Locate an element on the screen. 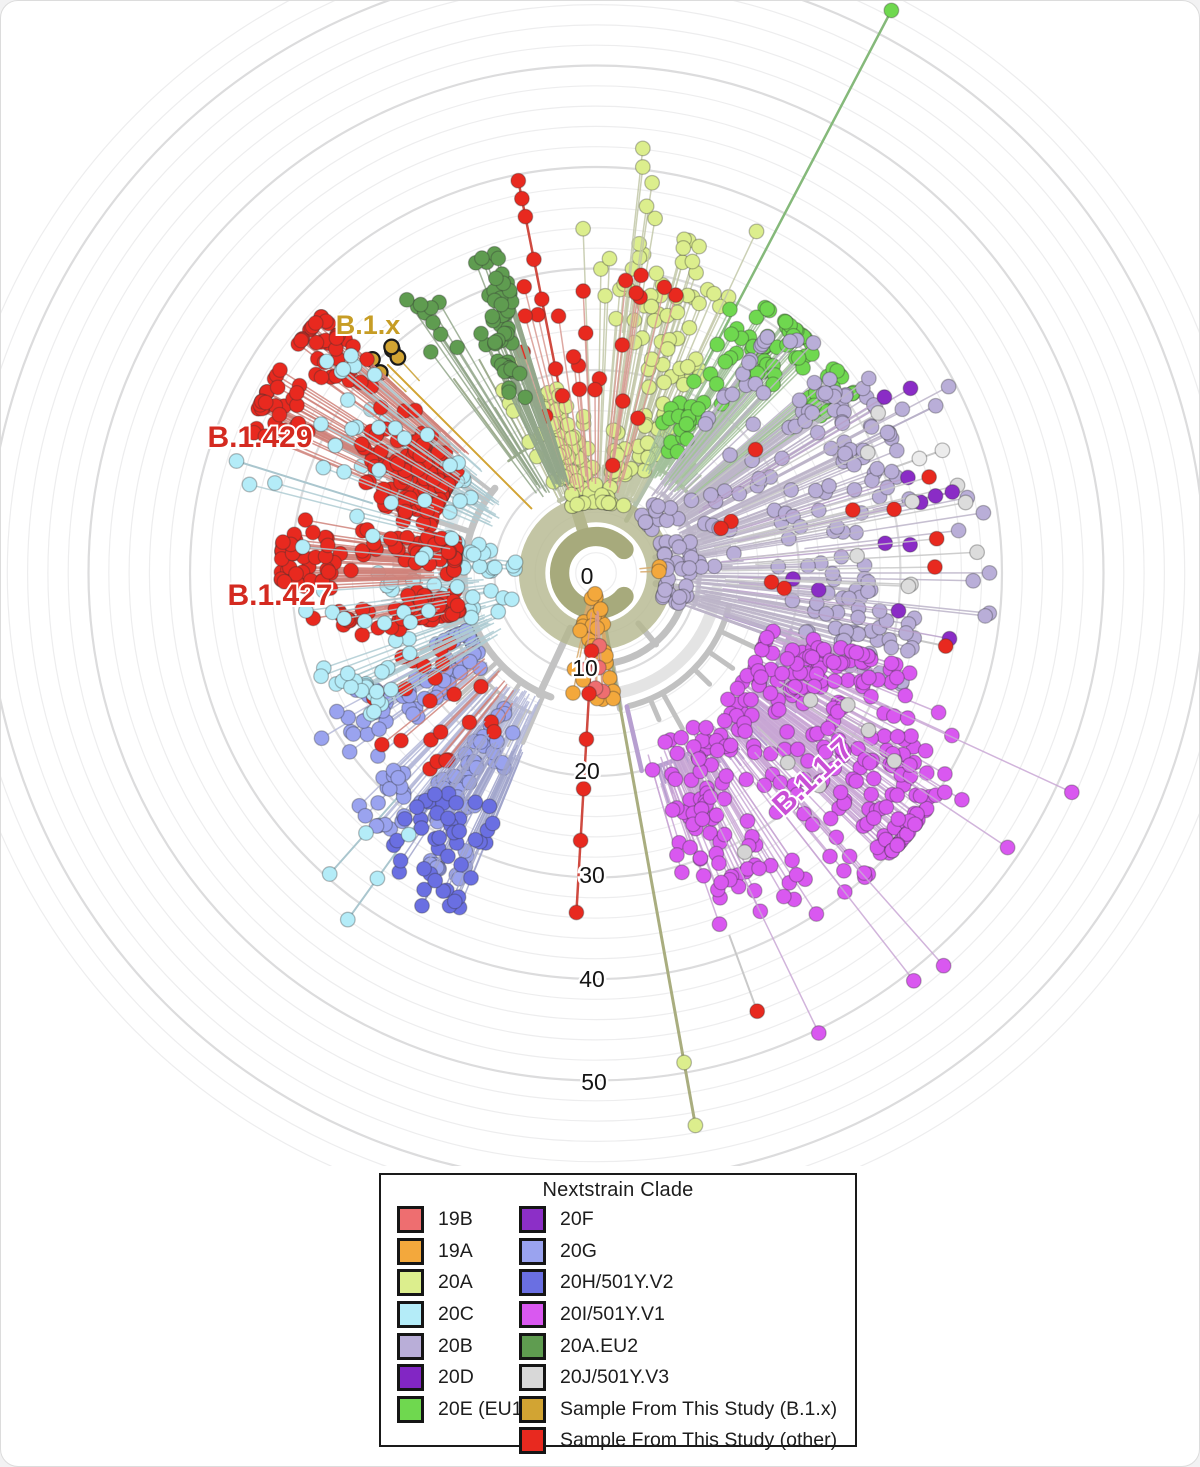  legend-item-20H-501Y.V2: 20H/501Y.V2 is located at coordinates (687, 1283).